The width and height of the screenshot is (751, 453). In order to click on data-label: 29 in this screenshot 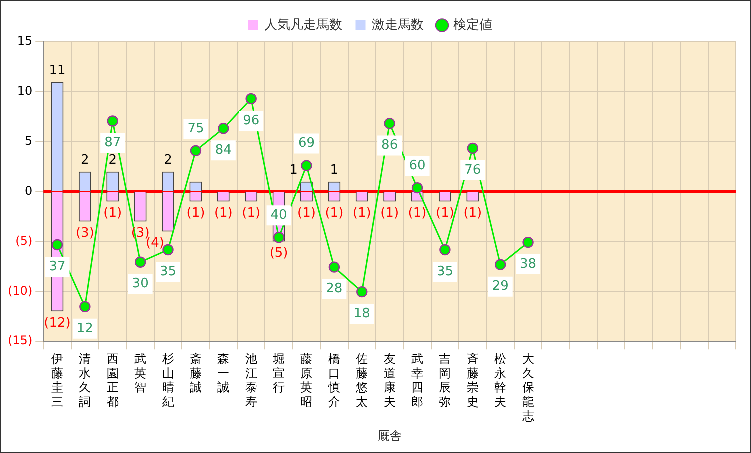, I will do `click(500, 286)`.